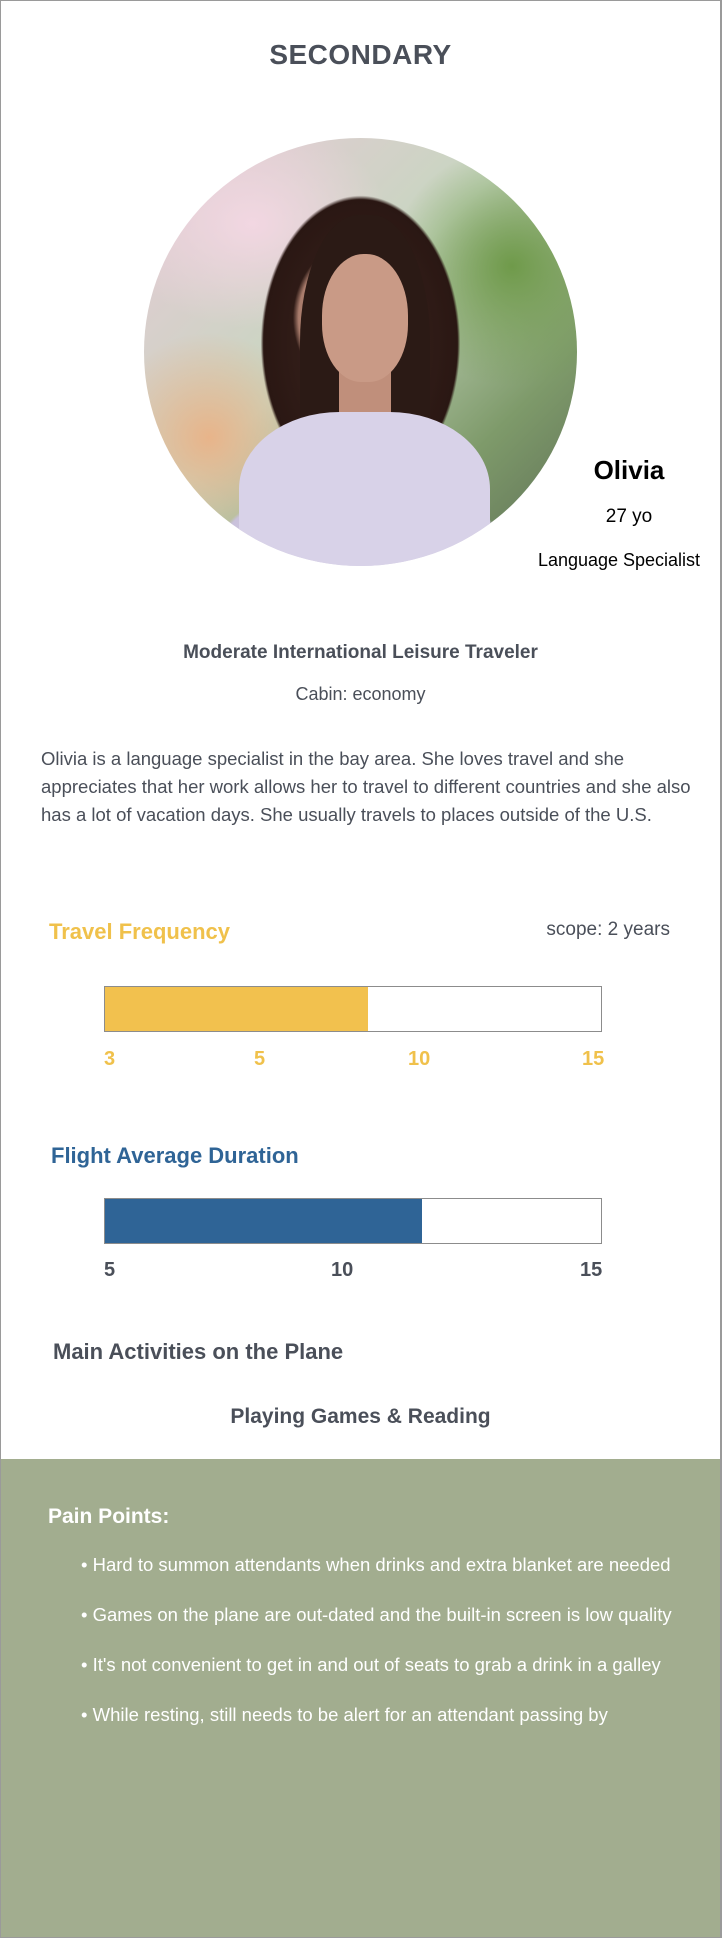 The height and width of the screenshot is (1938, 722). Describe the element at coordinates (365, 317) in the screenshot. I see `photo-face` at that location.